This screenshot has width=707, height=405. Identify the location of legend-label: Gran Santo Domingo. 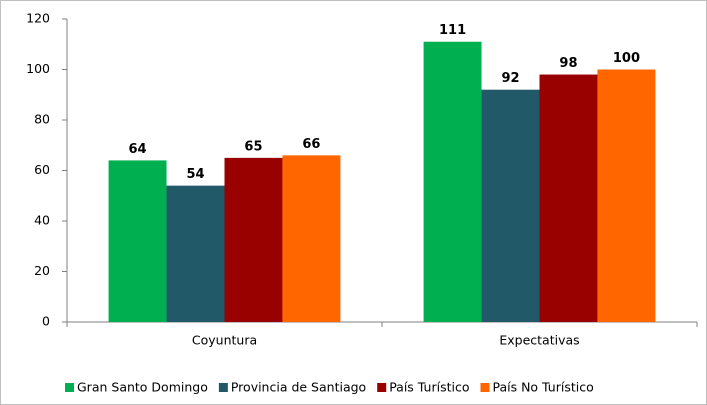
(142, 387).